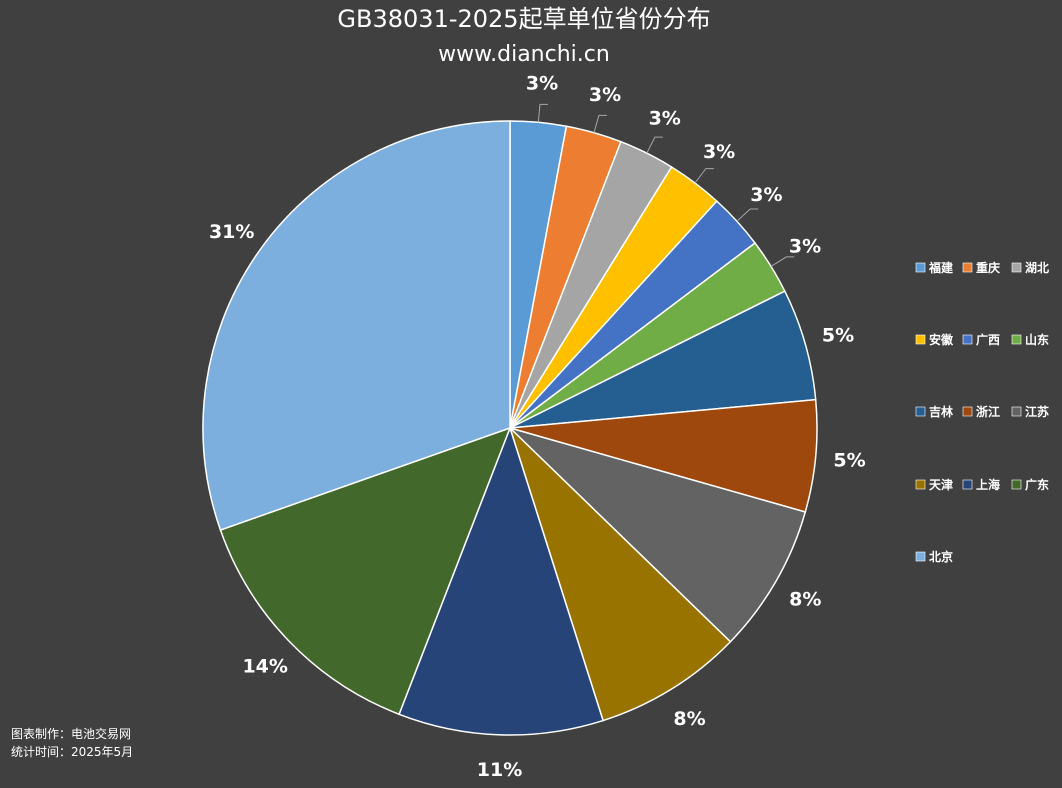  Describe the element at coordinates (689, 719) in the screenshot. I see `data-label-9: 8%` at that location.